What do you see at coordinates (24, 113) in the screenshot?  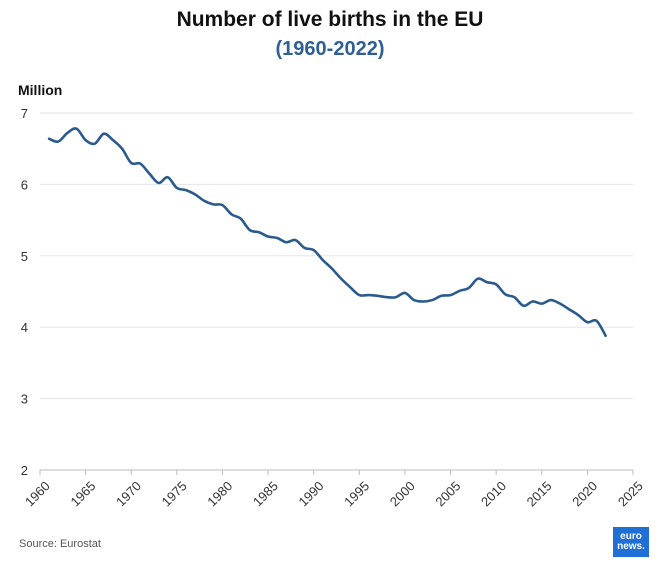 I see `y-tick-label: 7` at bounding box center [24, 113].